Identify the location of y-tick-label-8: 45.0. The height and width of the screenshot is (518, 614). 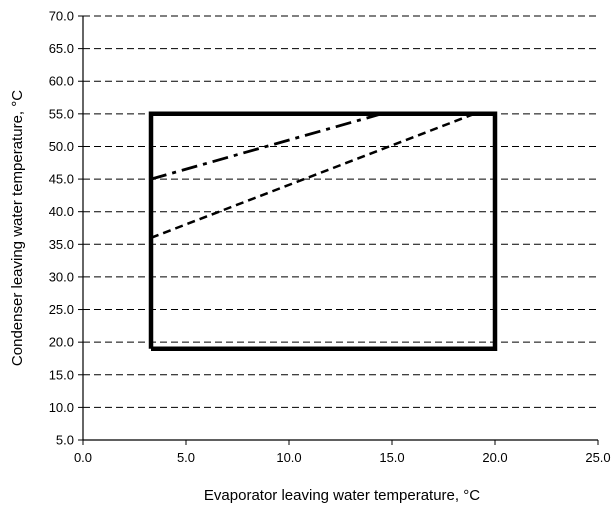
(61, 179).